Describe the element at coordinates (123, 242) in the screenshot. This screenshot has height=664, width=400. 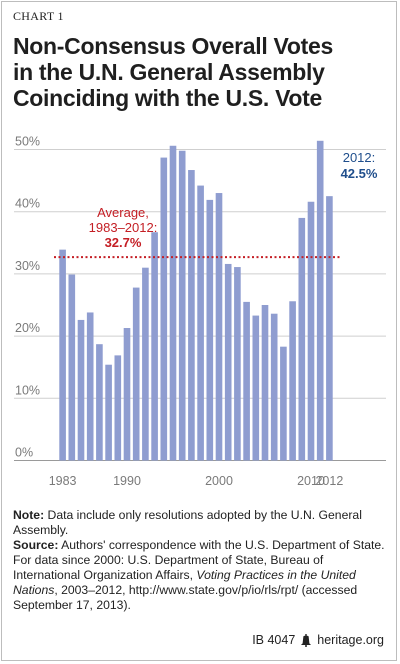
I see `average-label-value: 32.7%` at that location.